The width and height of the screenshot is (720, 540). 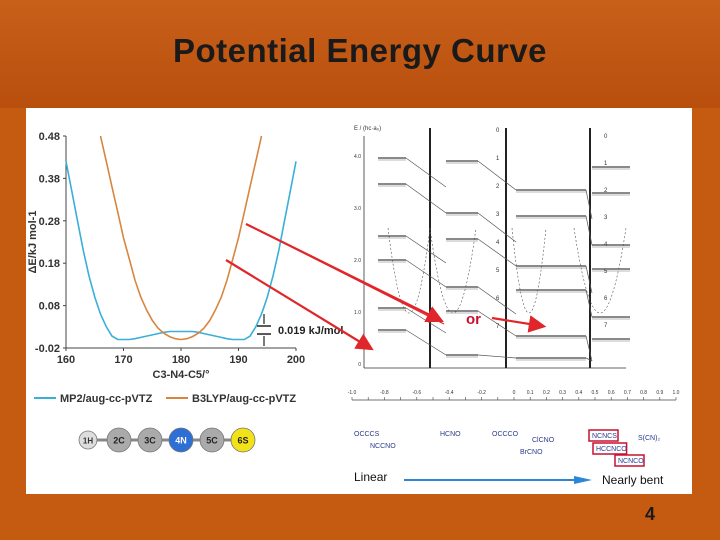 What do you see at coordinates (66, 360) in the screenshot?
I see `x-tick-label: 160` at bounding box center [66, 360].